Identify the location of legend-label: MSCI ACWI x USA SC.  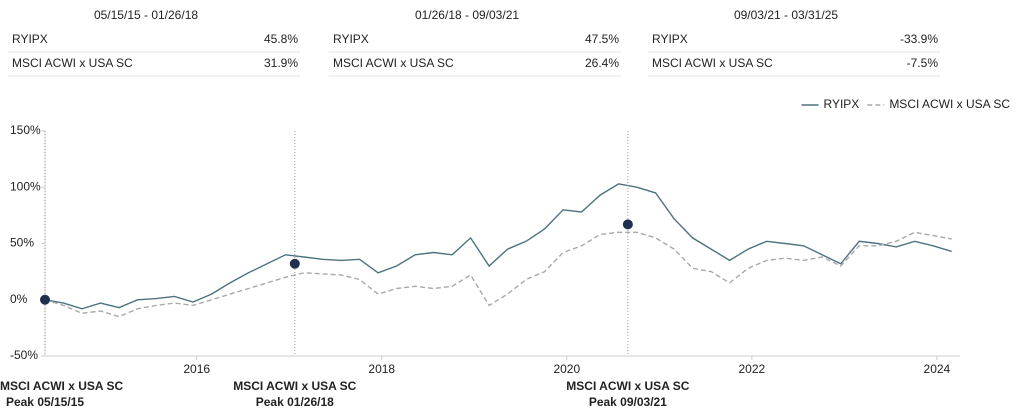
(949, 104).